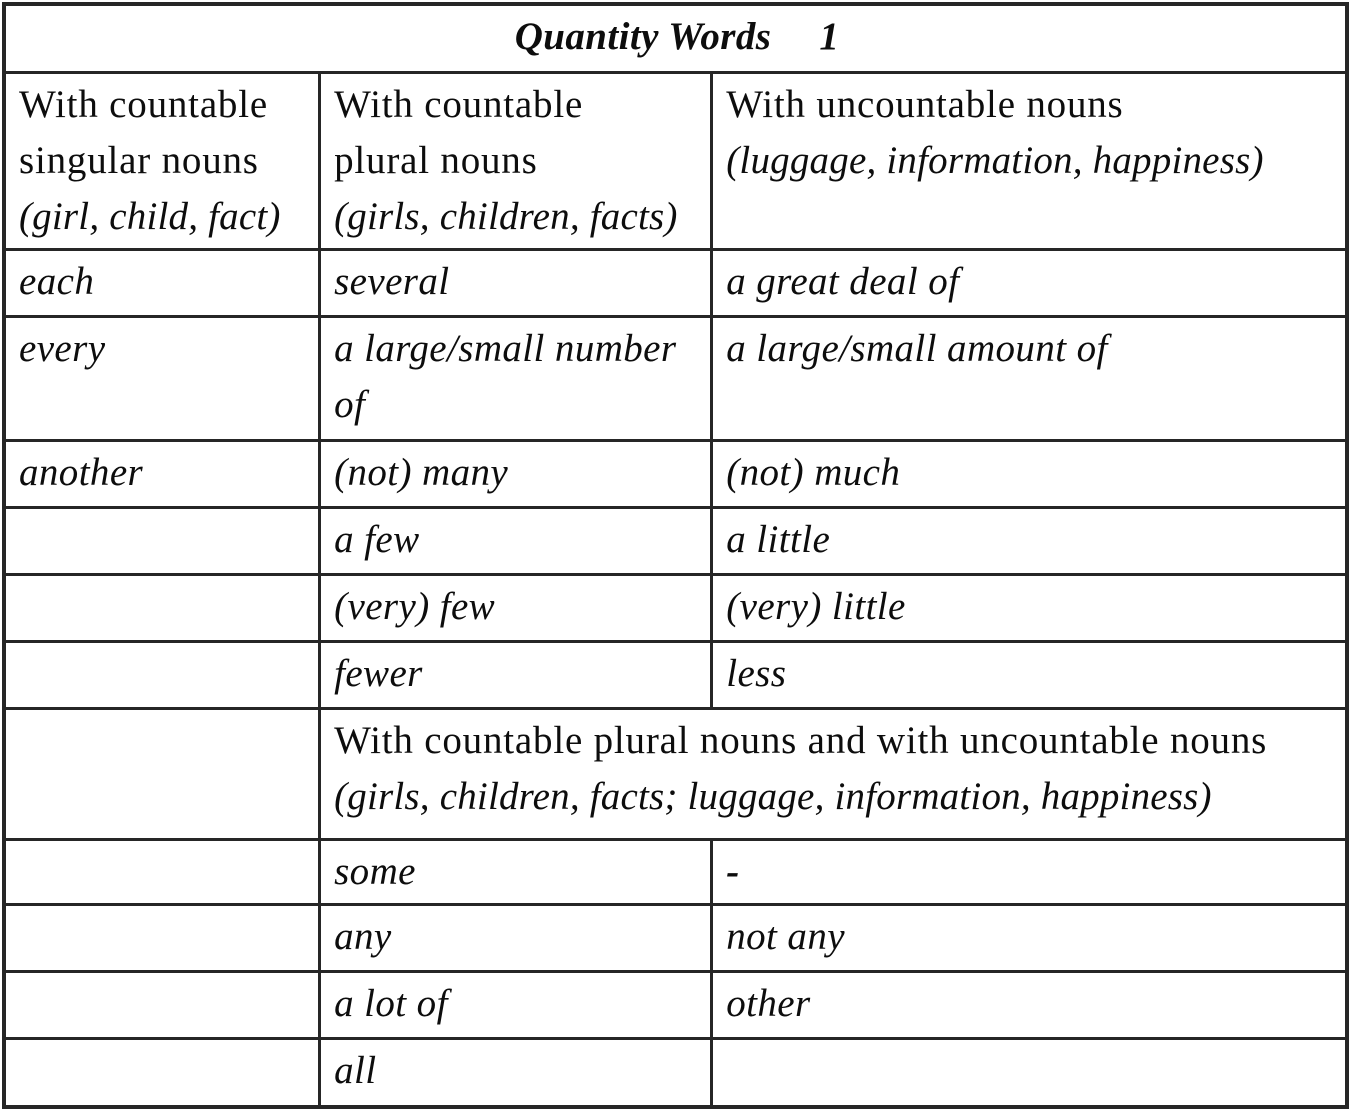 The image size is (1351, 1113). I want to click on cell-uncountable: (very) little, so click(1029, 608).